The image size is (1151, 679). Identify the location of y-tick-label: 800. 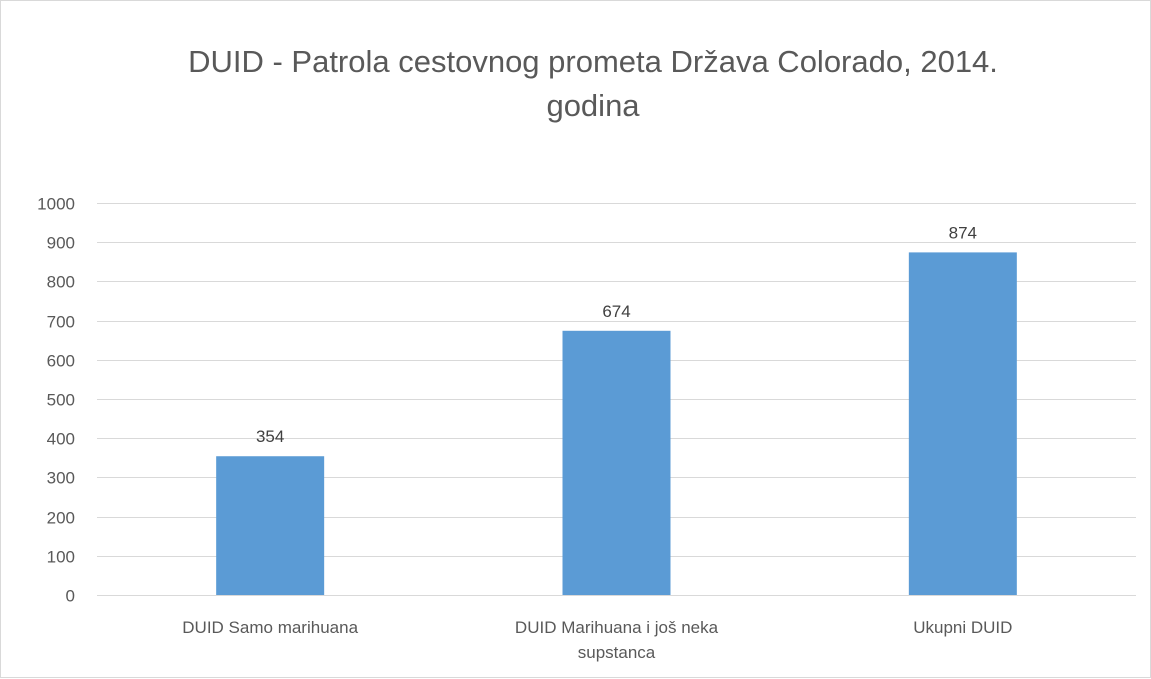
(61, 282).